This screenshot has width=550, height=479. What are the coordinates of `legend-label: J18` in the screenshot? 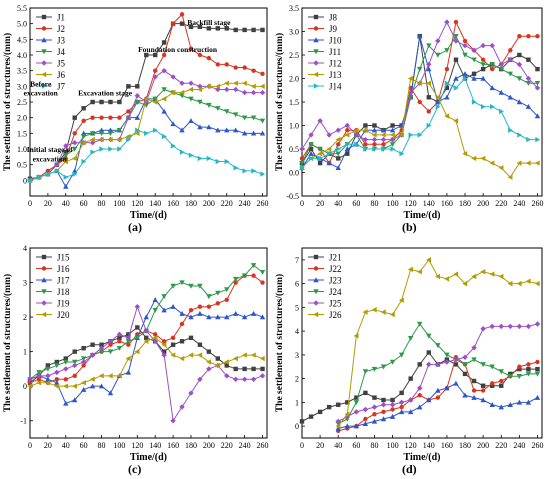 It's located at (63, 292).